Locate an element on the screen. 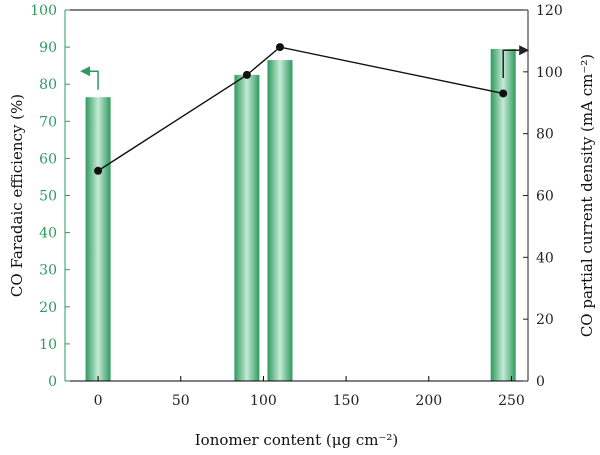 The height and width of the screenshot is (455, 600). x-tick-label: 200 is located at coordinates (428, 401).